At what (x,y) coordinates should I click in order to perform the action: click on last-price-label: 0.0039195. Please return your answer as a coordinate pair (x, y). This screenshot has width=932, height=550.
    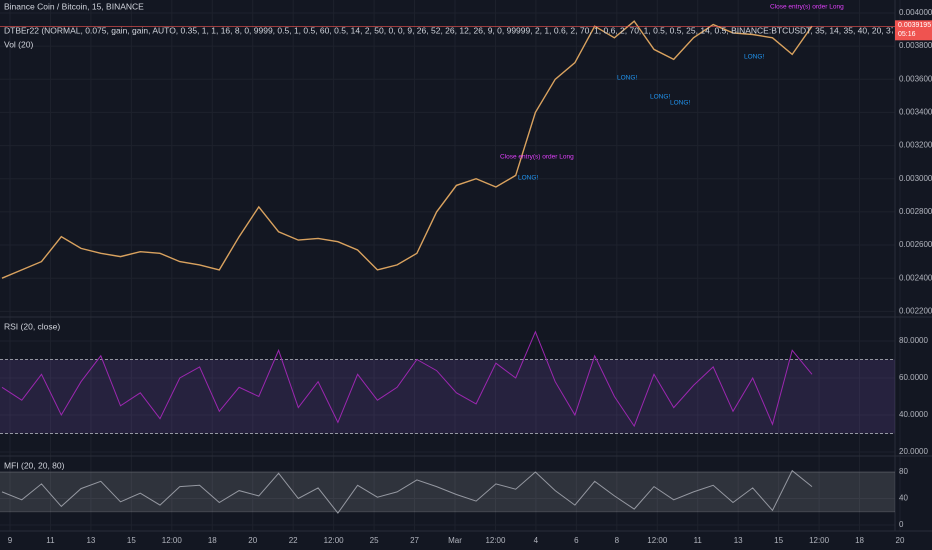
    Looking at the image, I should click on (914, 25).